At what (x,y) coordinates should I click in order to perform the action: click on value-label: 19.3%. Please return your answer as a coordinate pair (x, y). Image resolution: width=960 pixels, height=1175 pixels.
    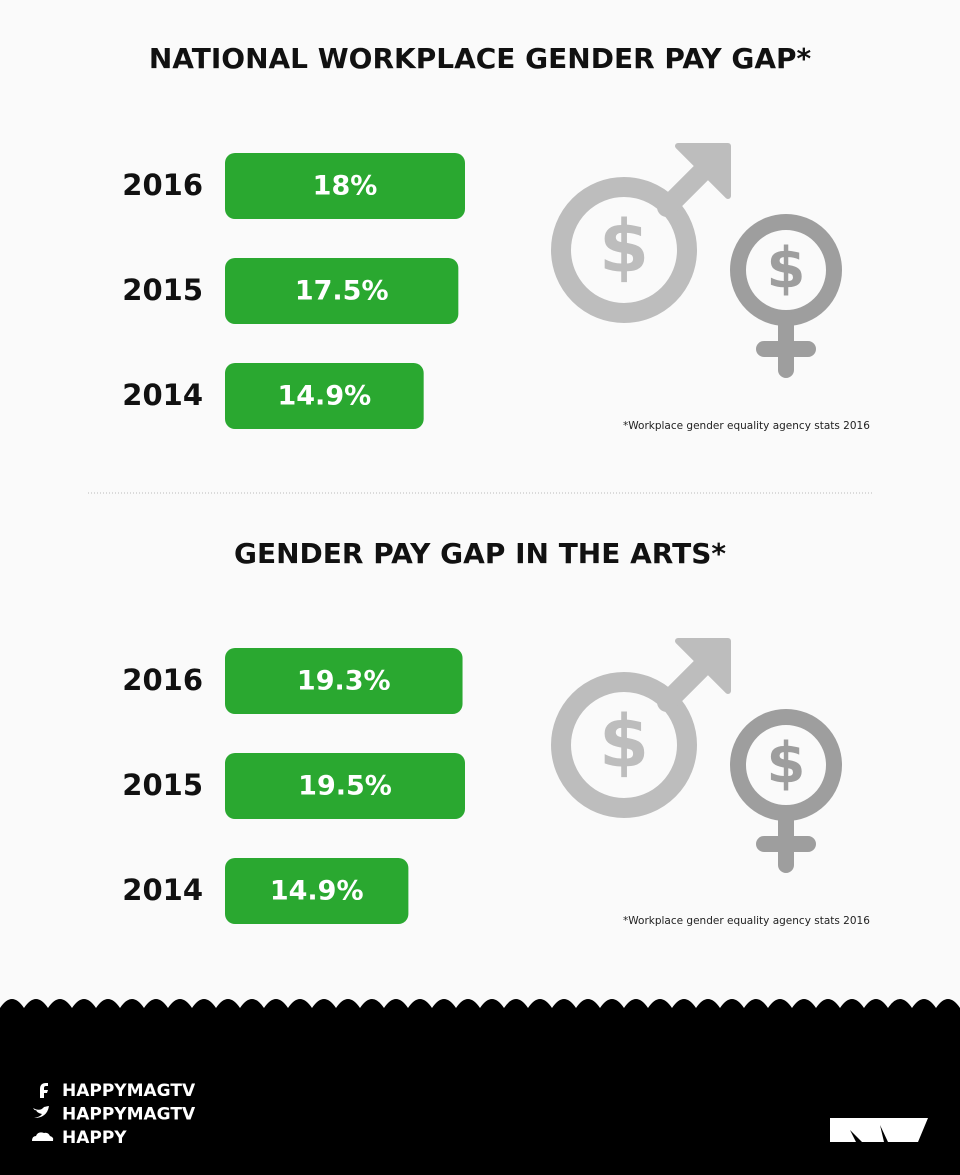
    Looking at the image, I should click on (344, 681).